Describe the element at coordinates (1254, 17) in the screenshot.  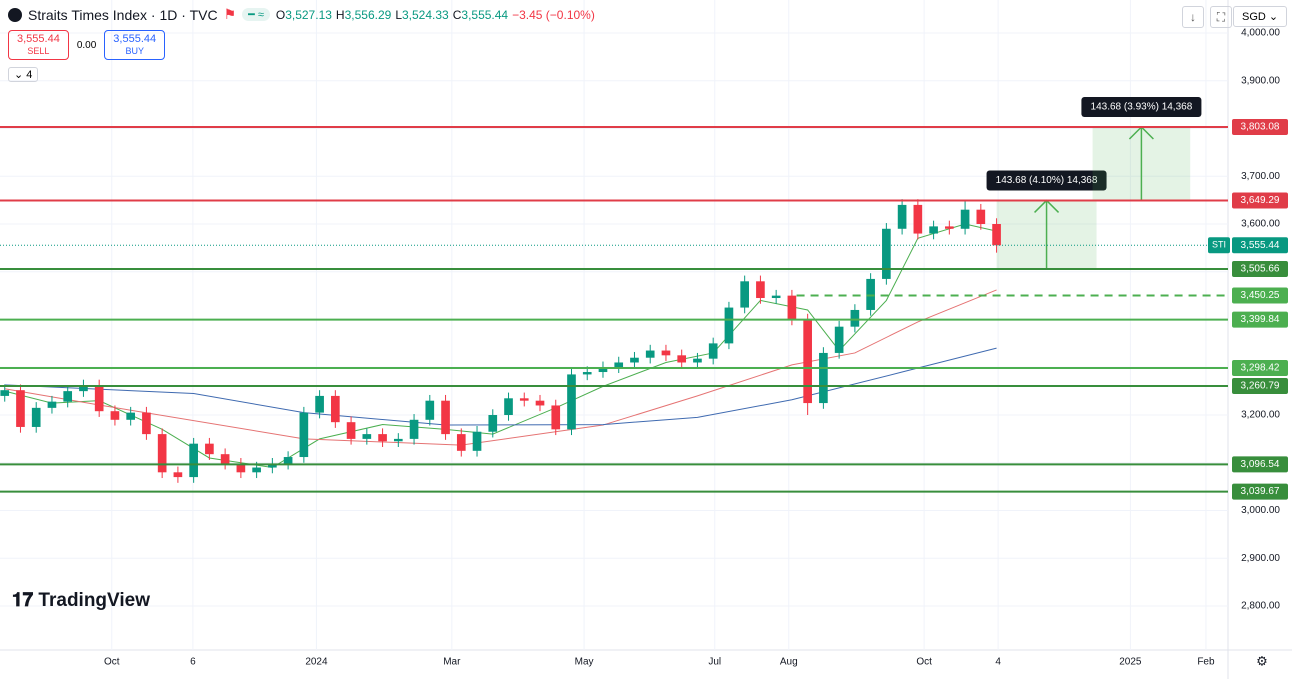
I see `currency: SGD` at that location.